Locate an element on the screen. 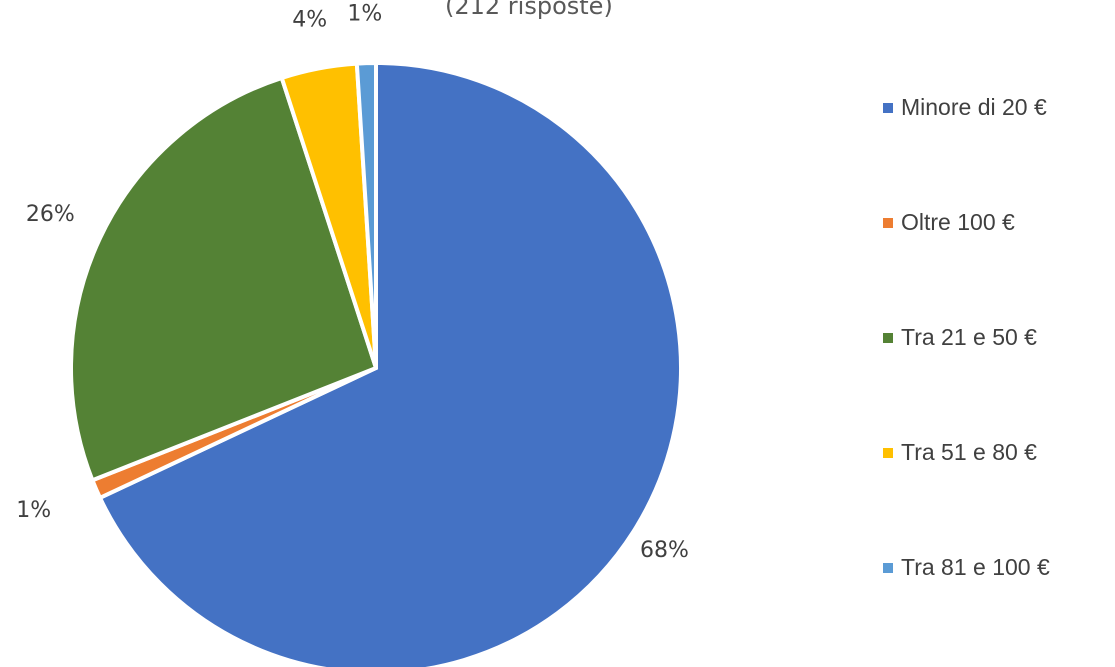  legend-item-1: Oltre 100 € is located at coordinates (949, 222).